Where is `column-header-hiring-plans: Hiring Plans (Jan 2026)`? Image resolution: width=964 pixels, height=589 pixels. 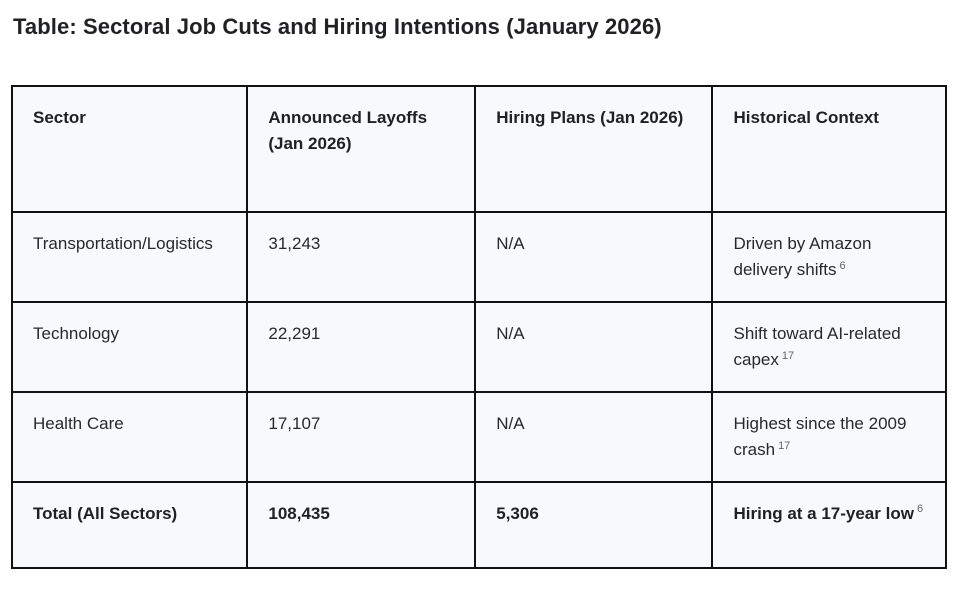
column-header-hiring-plans: Hiring Plans (Jan 2026) is located at coordinates (594, 149).